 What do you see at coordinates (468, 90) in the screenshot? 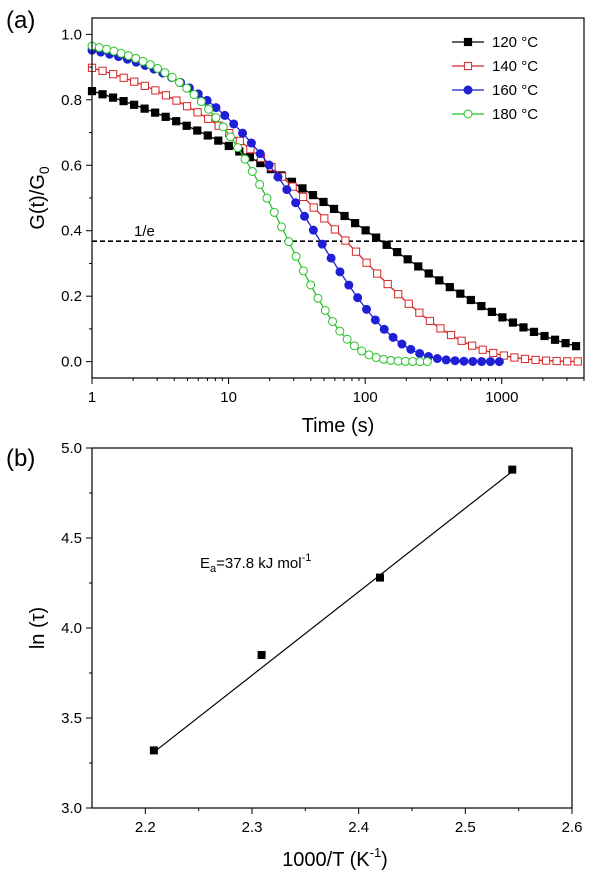
I see `legend-marker` at bounding box center [468, 90].